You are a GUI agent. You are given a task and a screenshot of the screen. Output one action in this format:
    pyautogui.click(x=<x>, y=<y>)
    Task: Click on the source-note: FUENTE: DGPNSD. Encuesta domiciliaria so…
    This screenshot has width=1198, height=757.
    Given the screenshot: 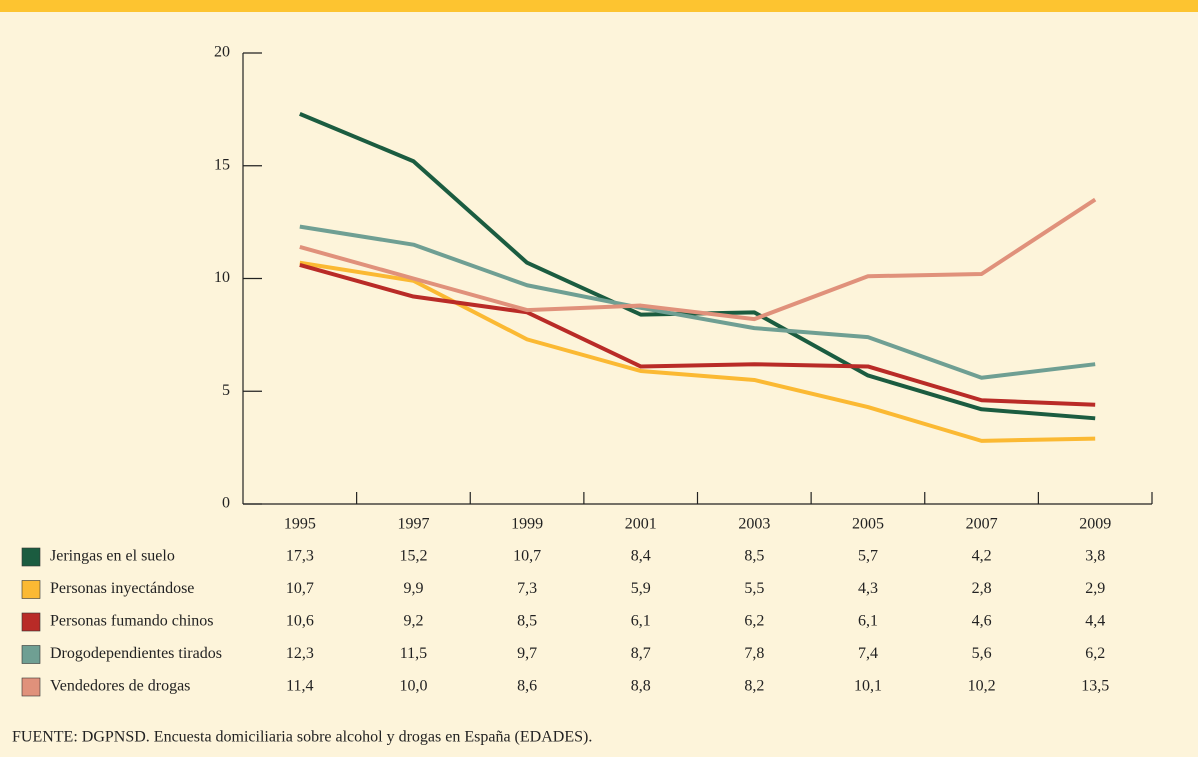 What is the action you would take?
    pyautogui.click(x=302, y=737)
    